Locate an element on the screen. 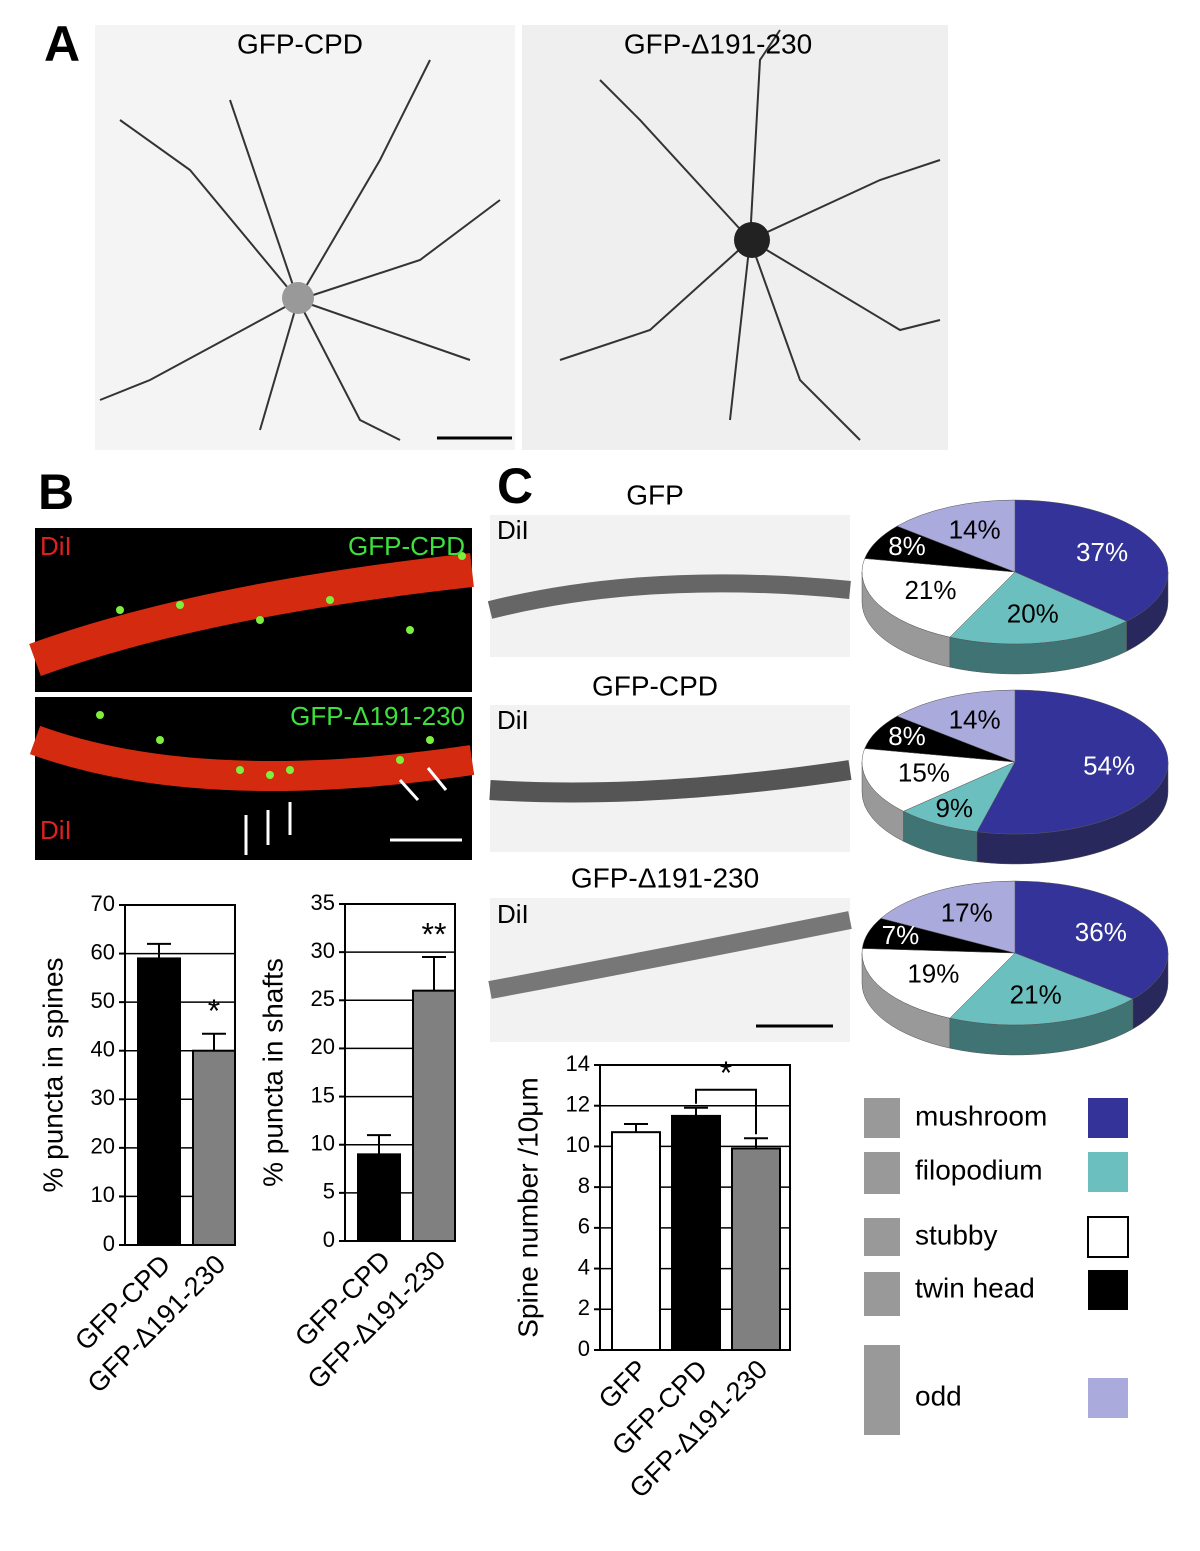 Image resolution: width=1200 pixels, height=1551 pixels. image-label: GFP-CPD is located at coordinates (406, 546).